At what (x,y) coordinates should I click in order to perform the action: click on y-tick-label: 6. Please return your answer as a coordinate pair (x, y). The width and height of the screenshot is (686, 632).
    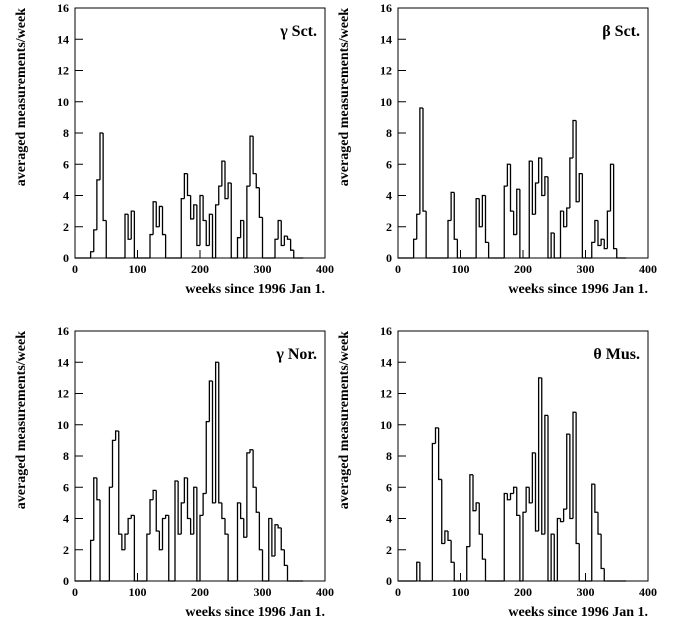
    Looking at the image, I should click on (66, 164).